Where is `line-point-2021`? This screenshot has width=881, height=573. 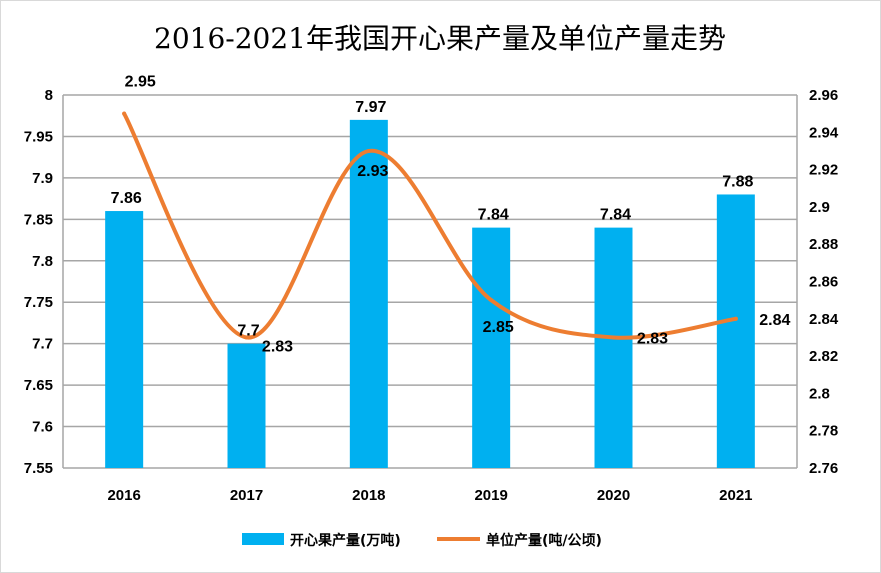 line-point-2021 is located at coordinates (735, 318).